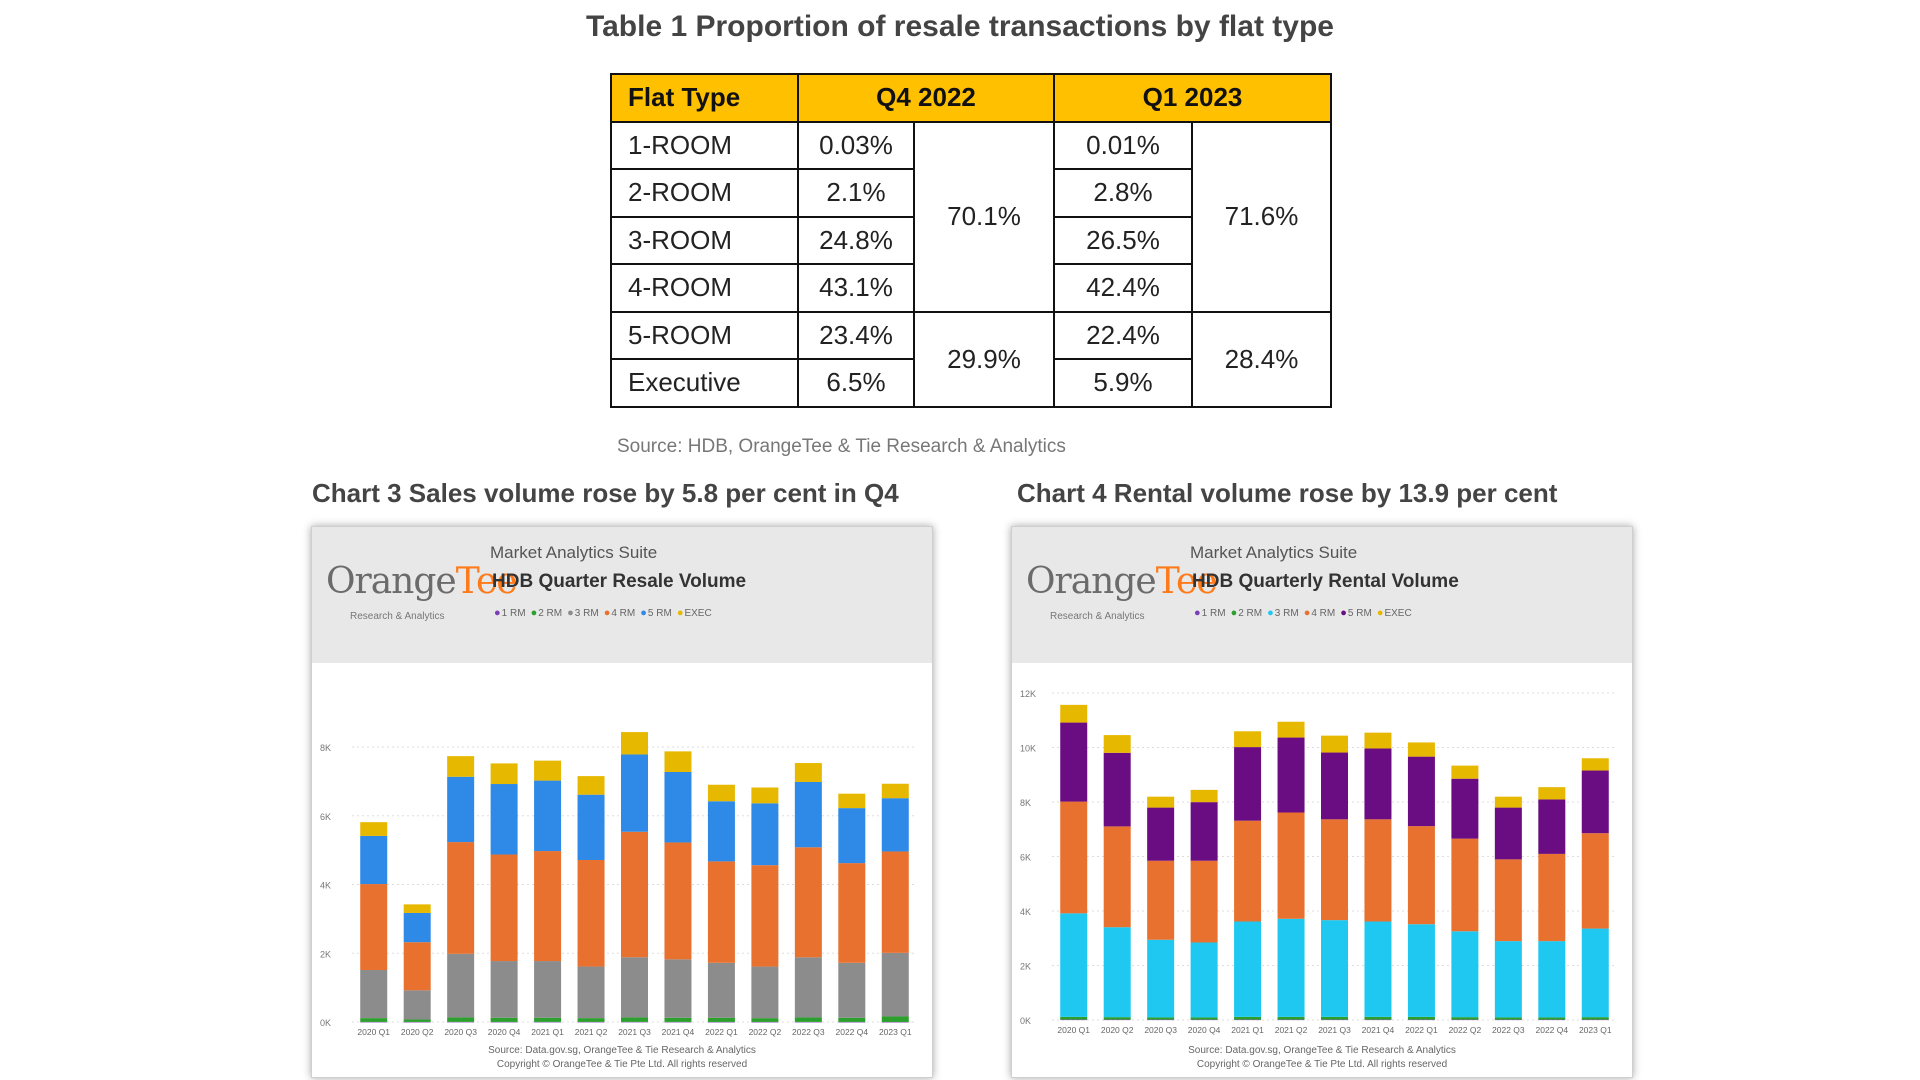 Image resolution: width=1920 pixels, height=1080 pixels. Describe the element at coordinates (504, 908) in the screenshot. I see `bar-4-rm-2020-q4` at that location.